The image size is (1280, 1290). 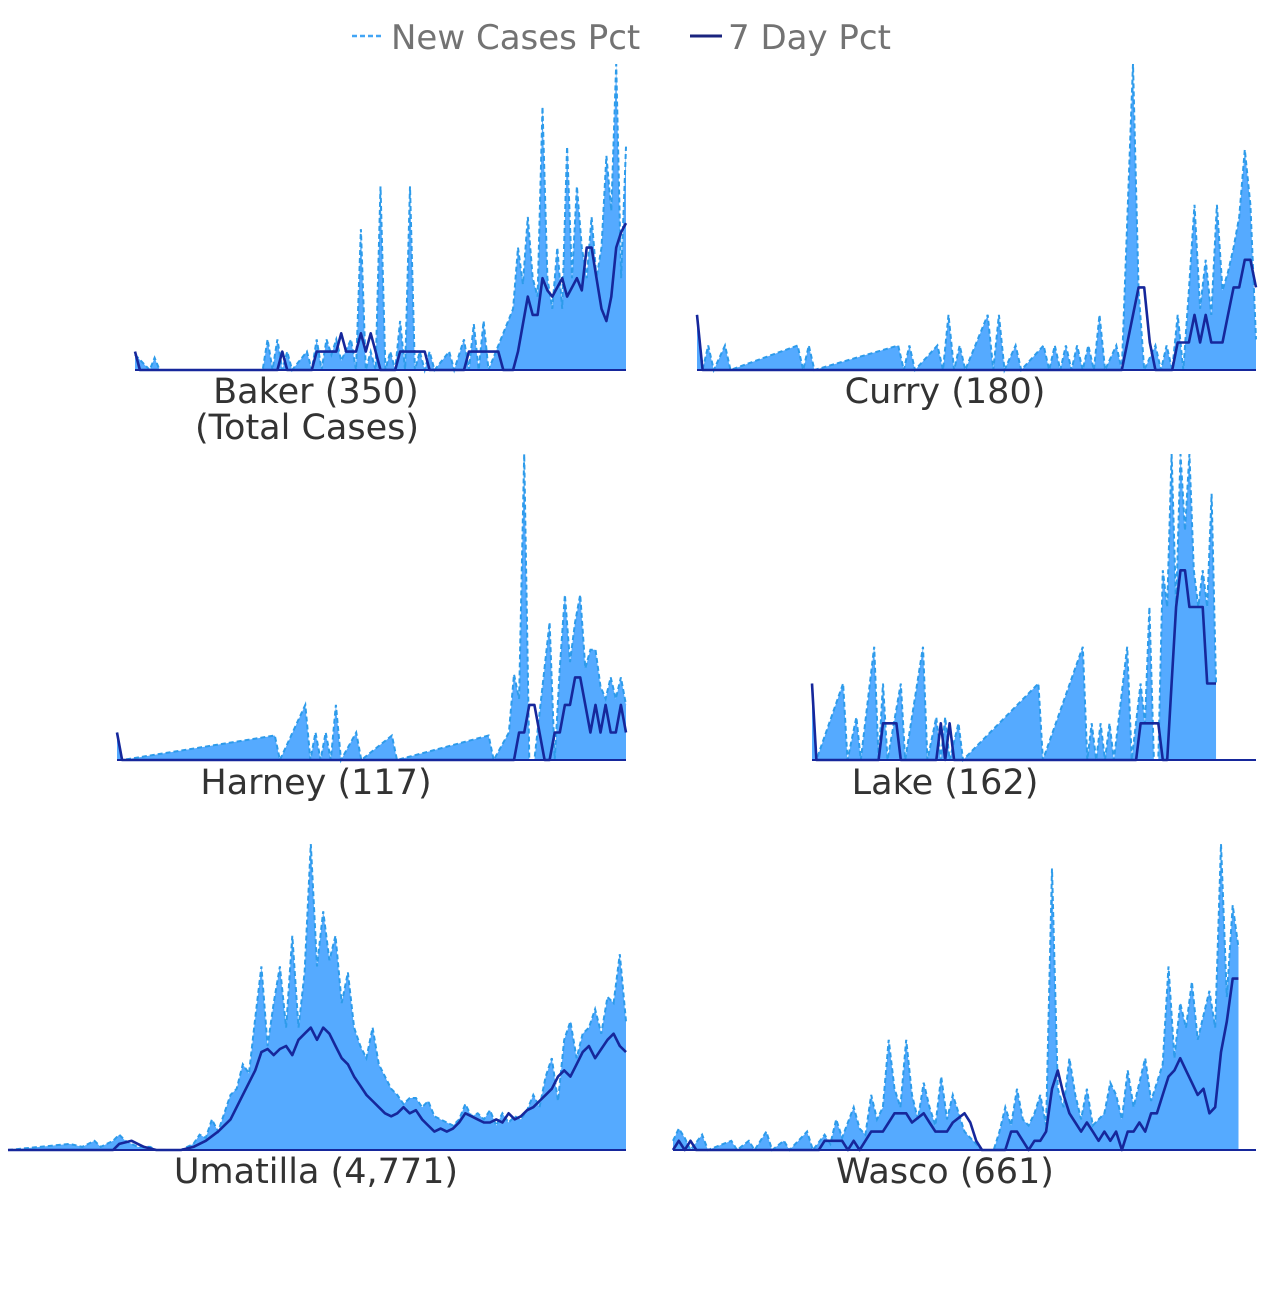 I want to click on panel-label-umatilla: Umatilla (4,771), so click(x=316, y=1172).